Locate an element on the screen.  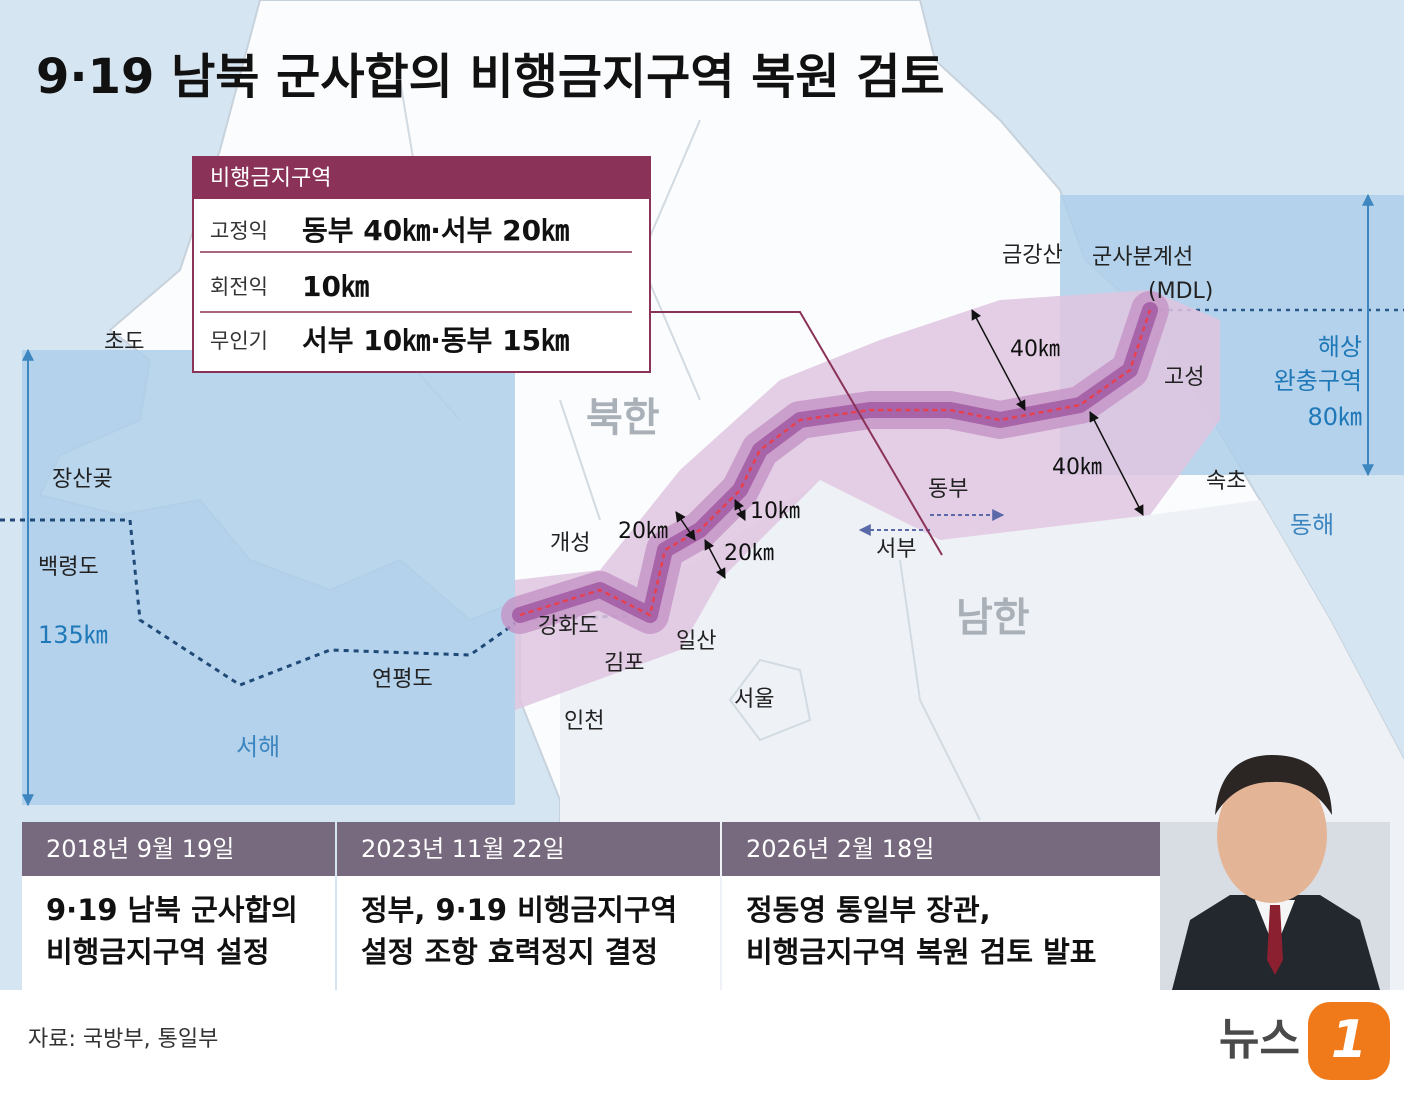
mdl is located at coordinates (835, 463).